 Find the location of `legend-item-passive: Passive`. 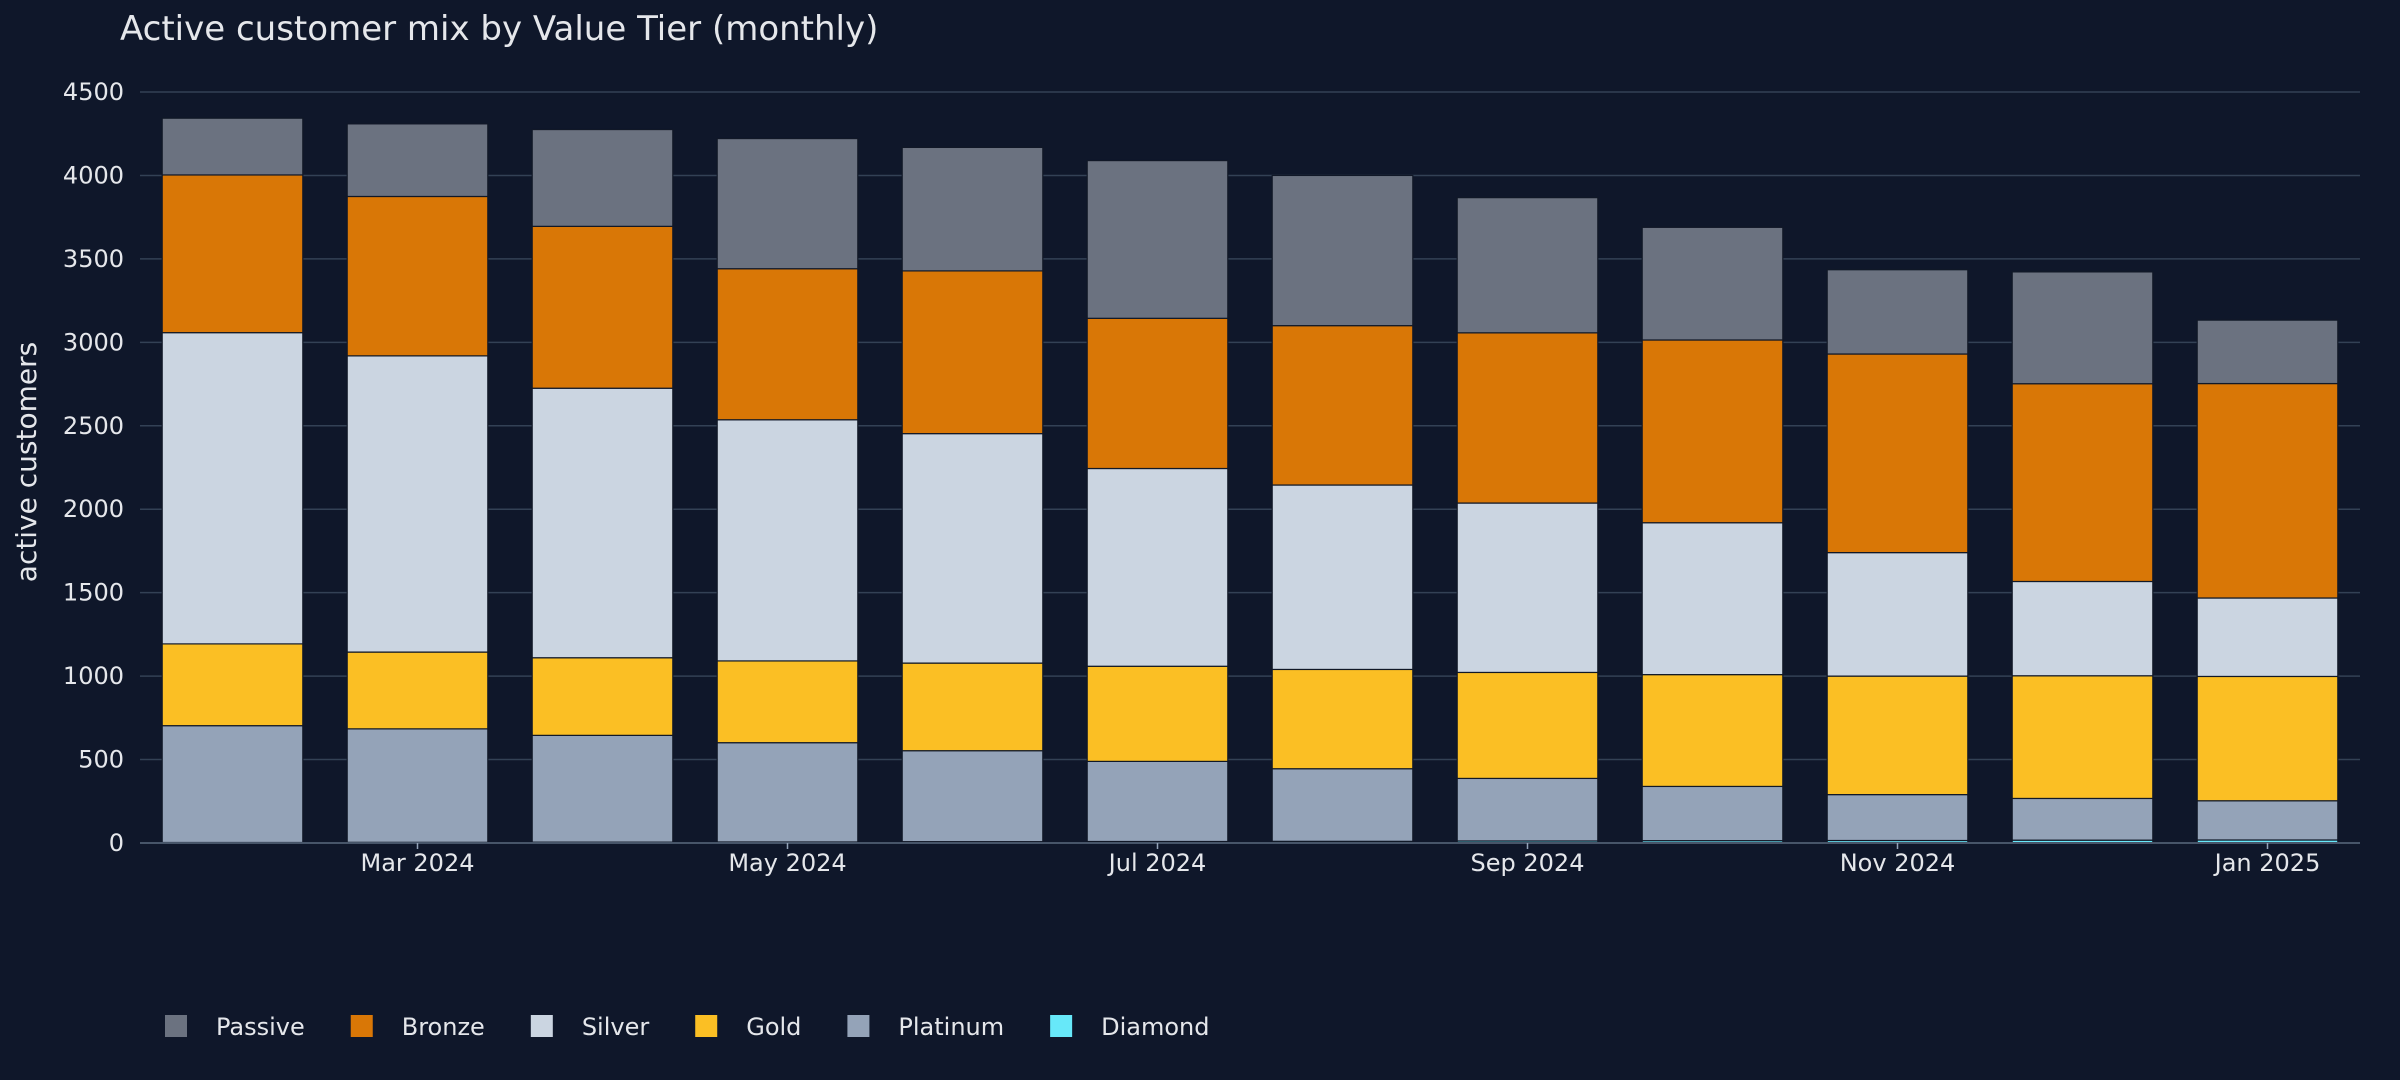

legend-item-passive: Passive is located at coordinates (235, 1027).